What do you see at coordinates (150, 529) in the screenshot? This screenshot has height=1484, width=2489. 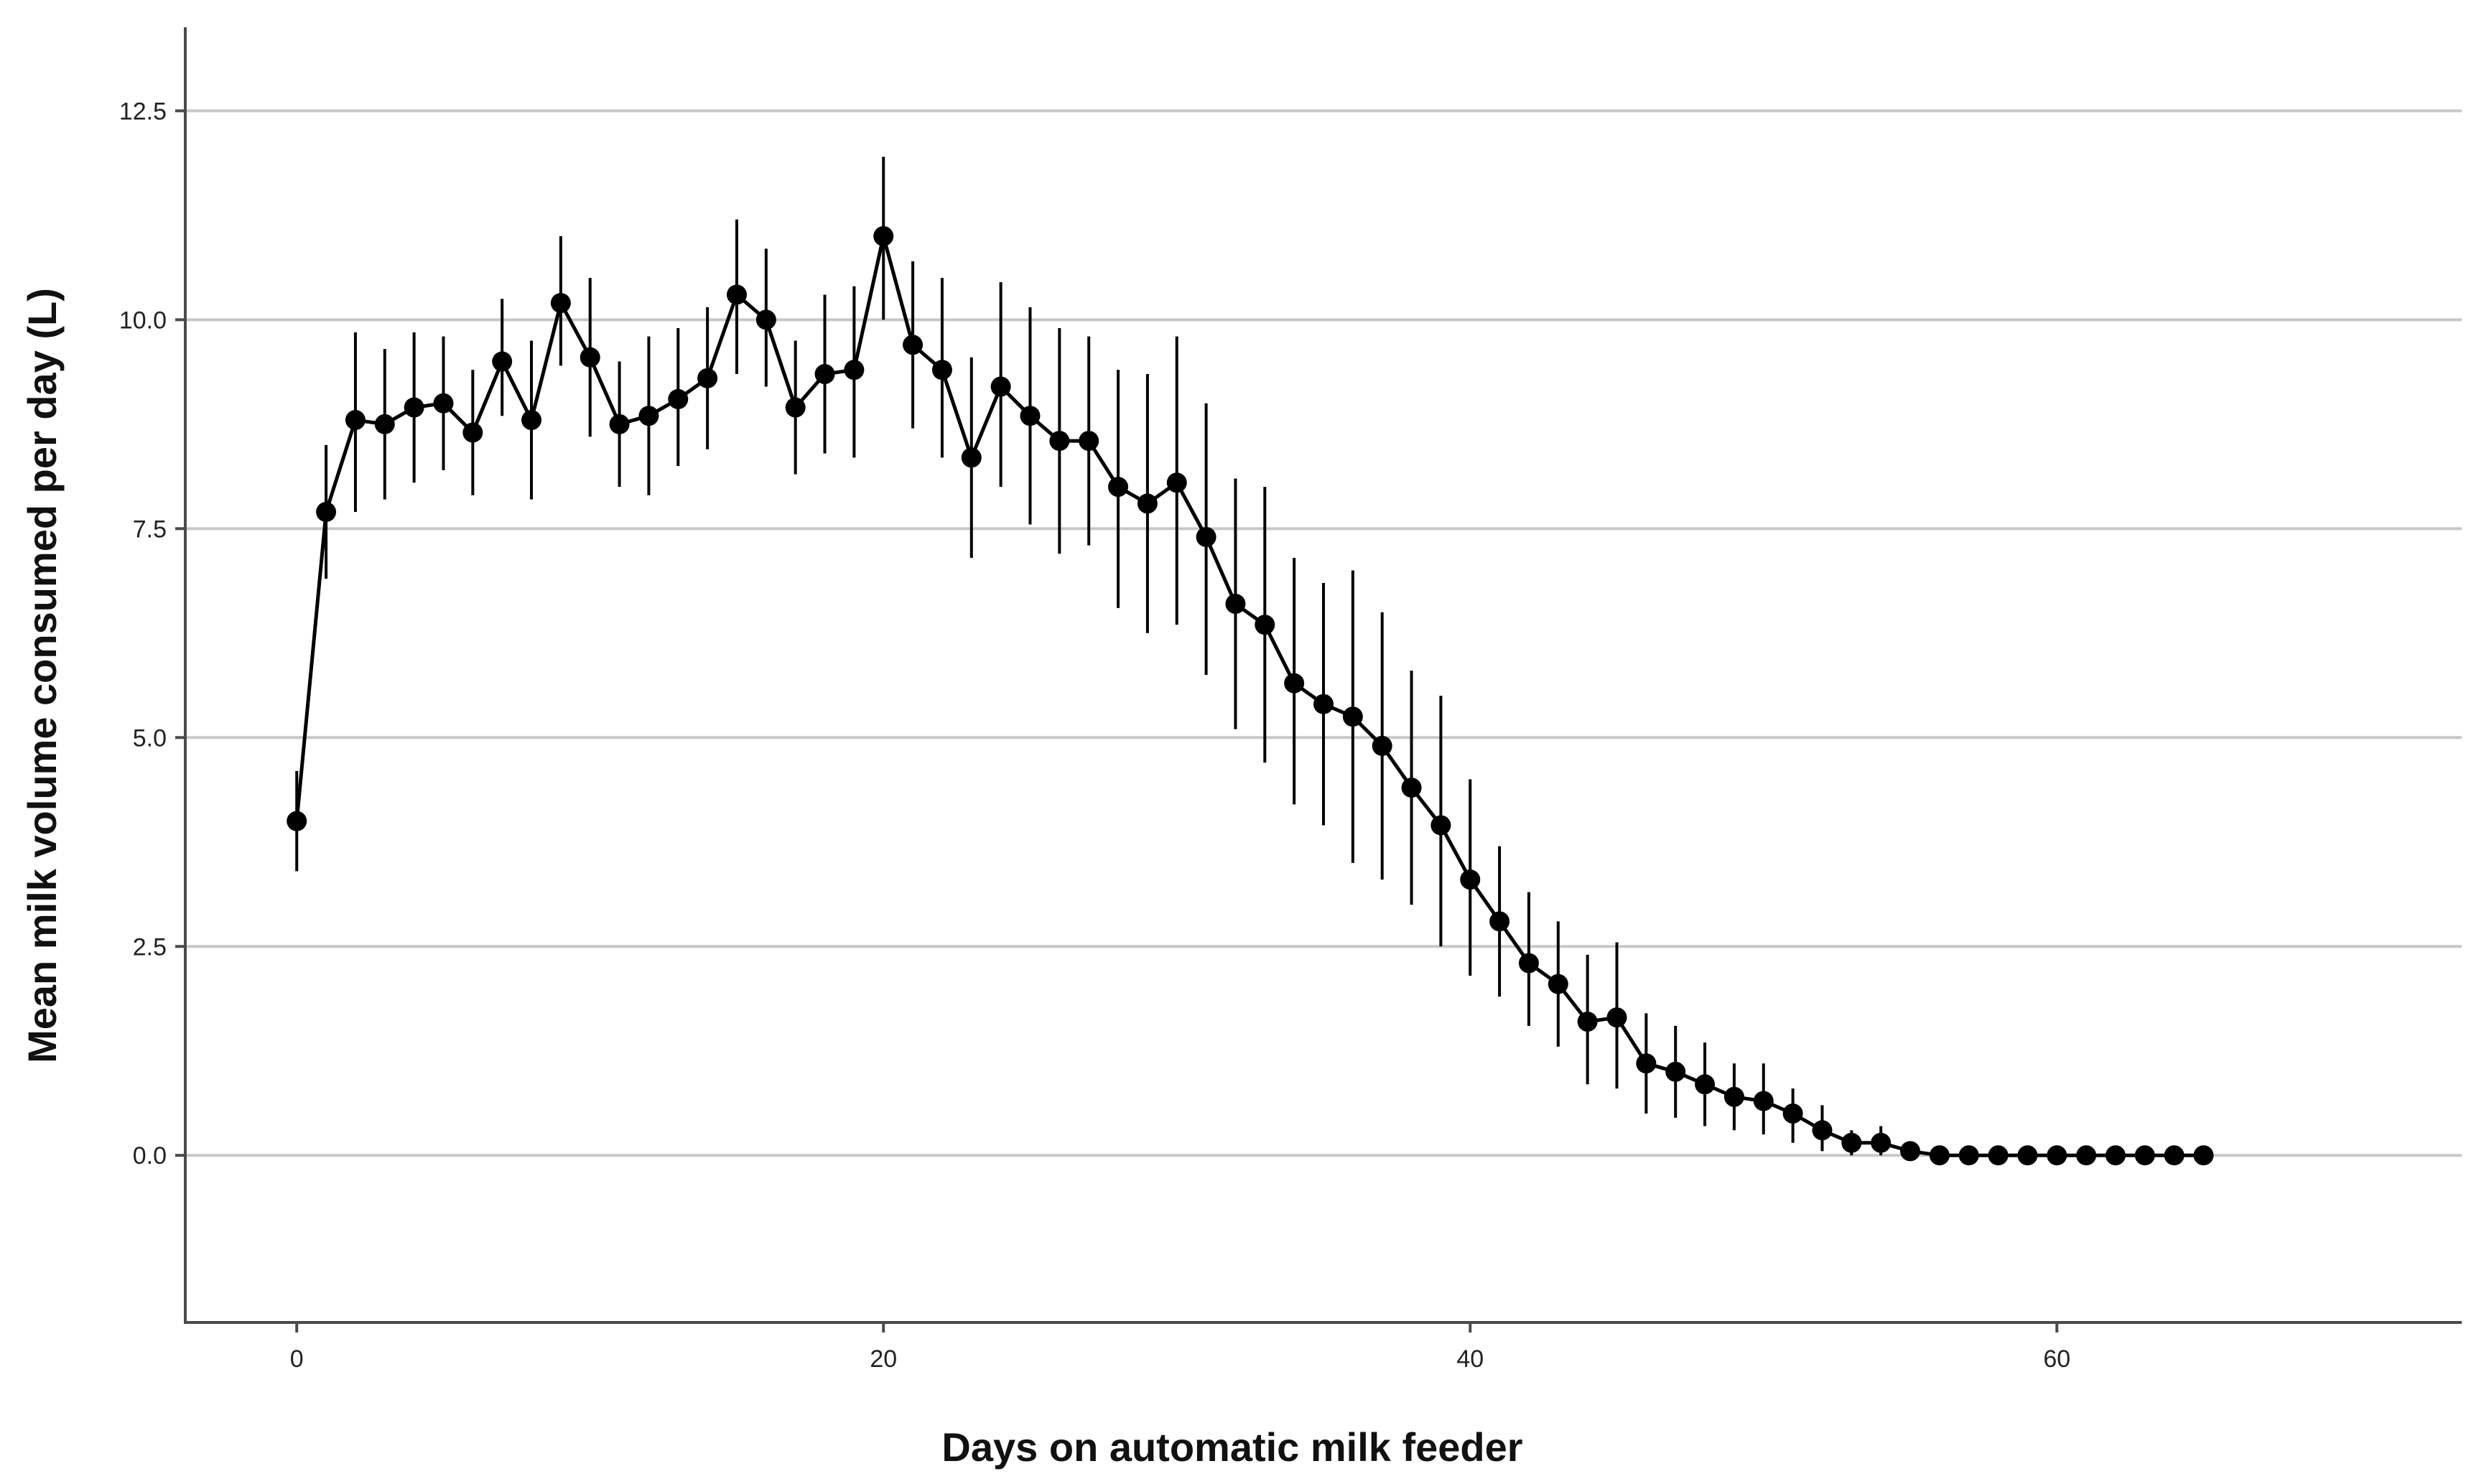 I see `y-tick-label-3: 7.5` at bounding box center [150, 529].